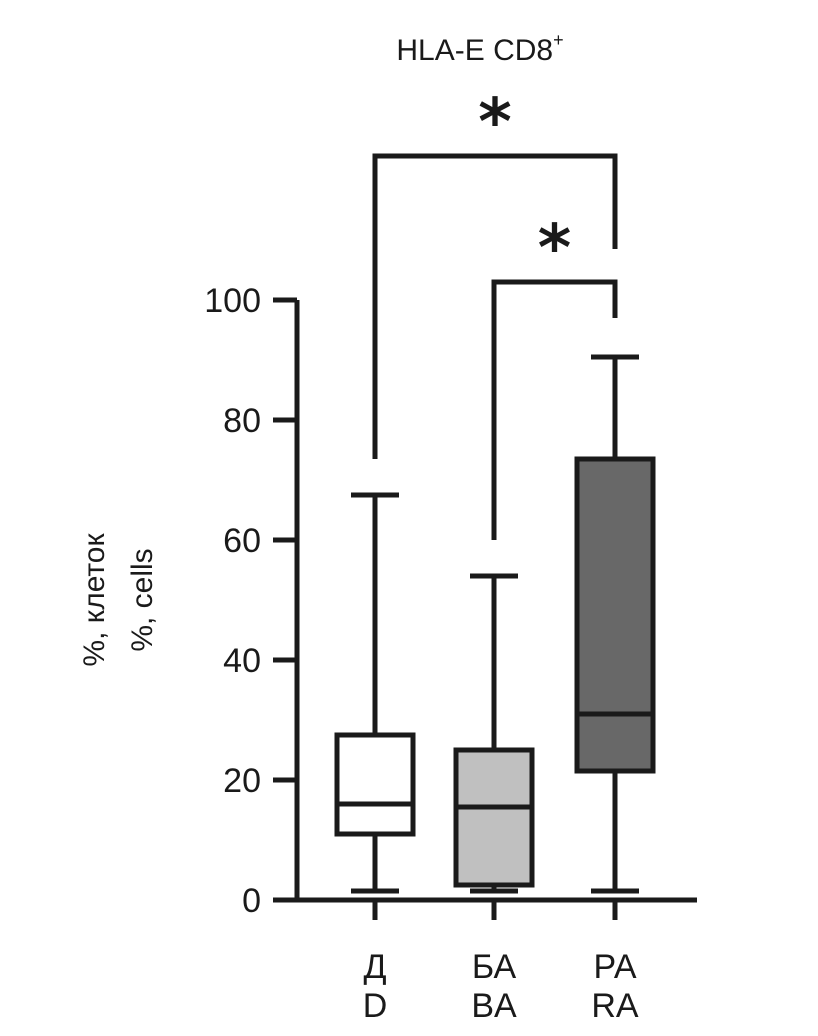 The width and height of the screenshot is (818, 1036). I want to click on significance-brackets: **, so click(495, 313).